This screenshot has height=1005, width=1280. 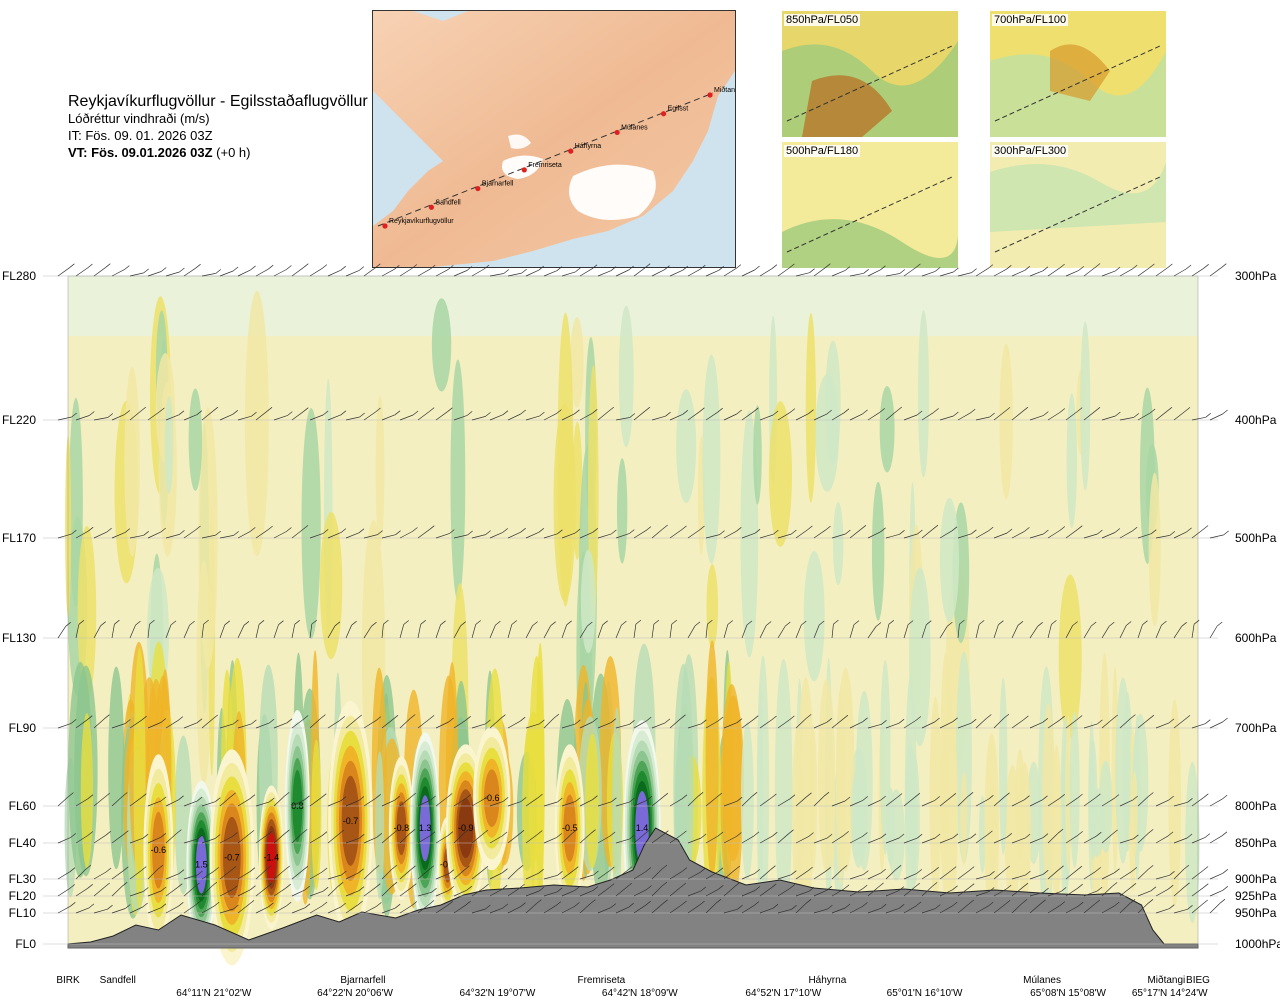 What do you see at coordinates (271, 857) in the screenshot?
I see `wind-cell: -1.4` at bounding box center [271, 857].